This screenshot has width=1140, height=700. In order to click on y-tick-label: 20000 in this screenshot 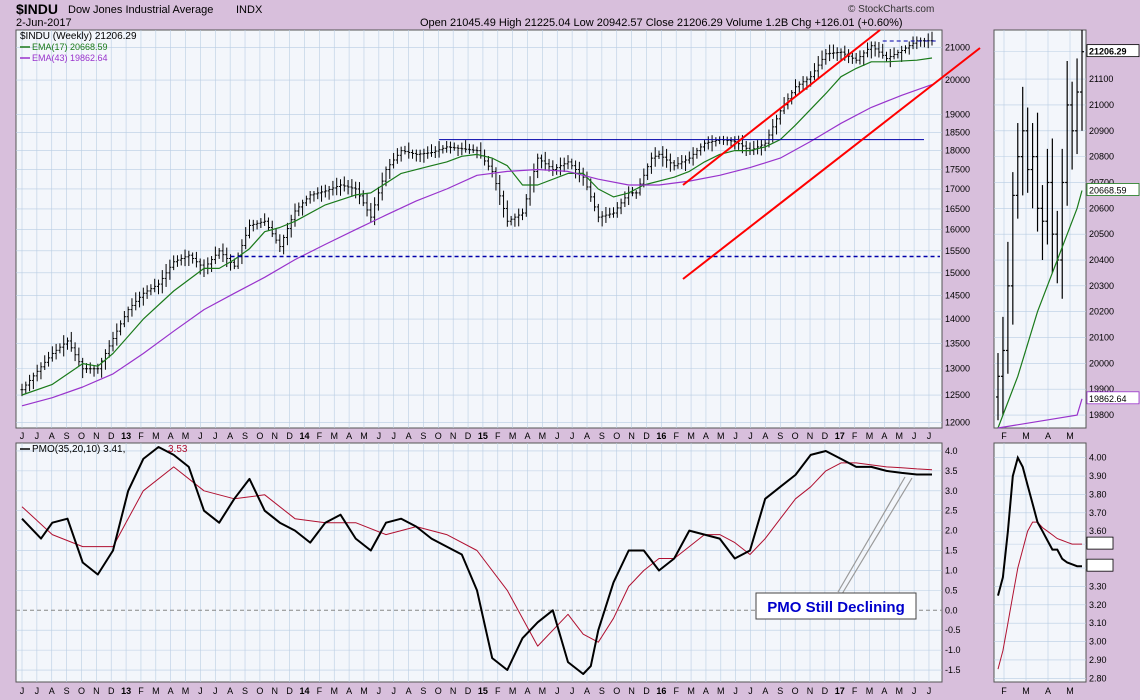, I will do `click(1101, 363)`.